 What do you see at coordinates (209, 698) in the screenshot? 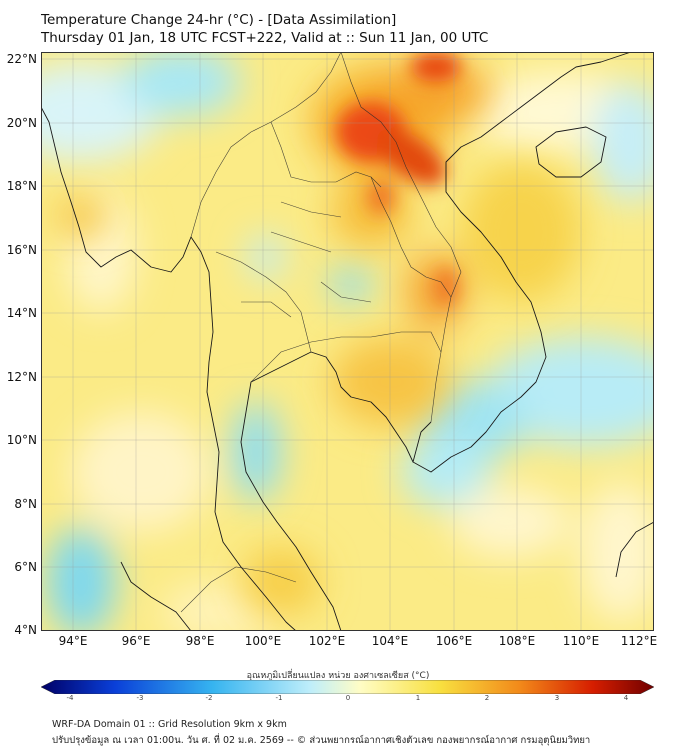
I see `colorbar-tick: -2` at bounding box center [209, 698].